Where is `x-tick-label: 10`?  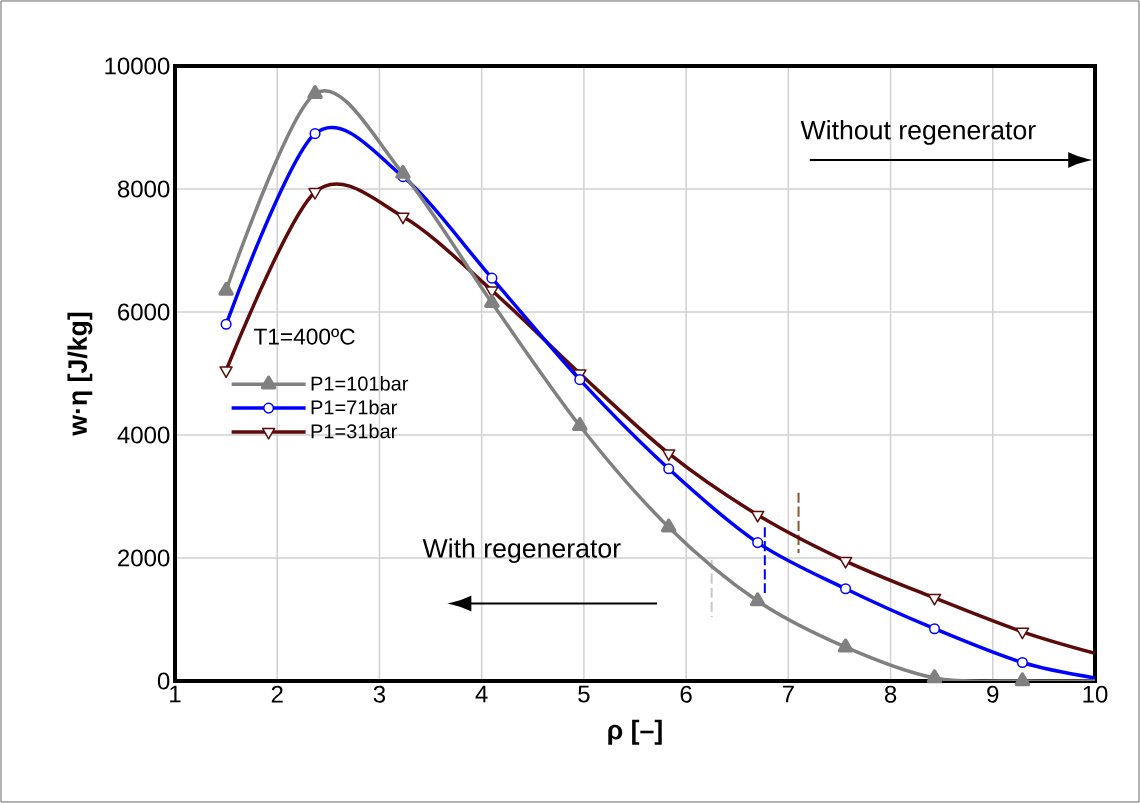
x-tick-label: 10 is located at coordinates (1095, 694).